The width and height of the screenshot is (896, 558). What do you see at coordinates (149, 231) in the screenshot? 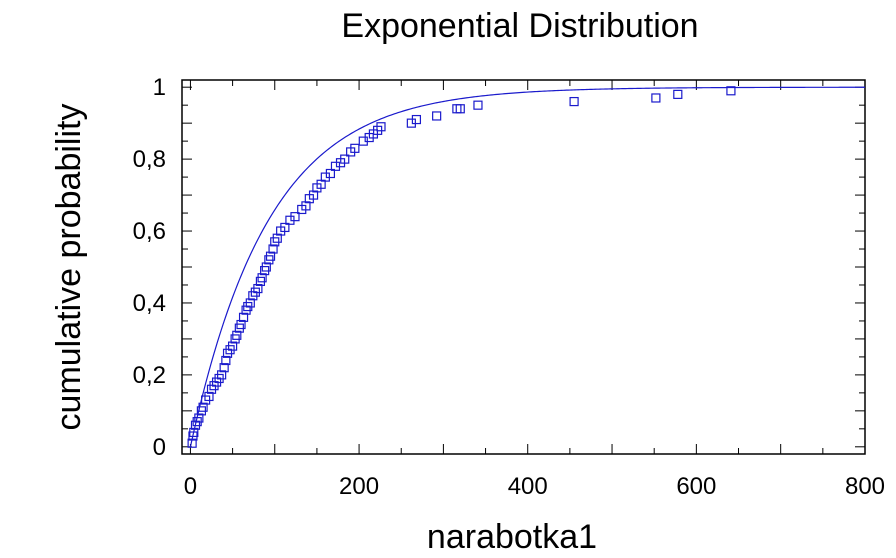
I see `y-tick-label: 0,6` at bounding box center [149, 231].